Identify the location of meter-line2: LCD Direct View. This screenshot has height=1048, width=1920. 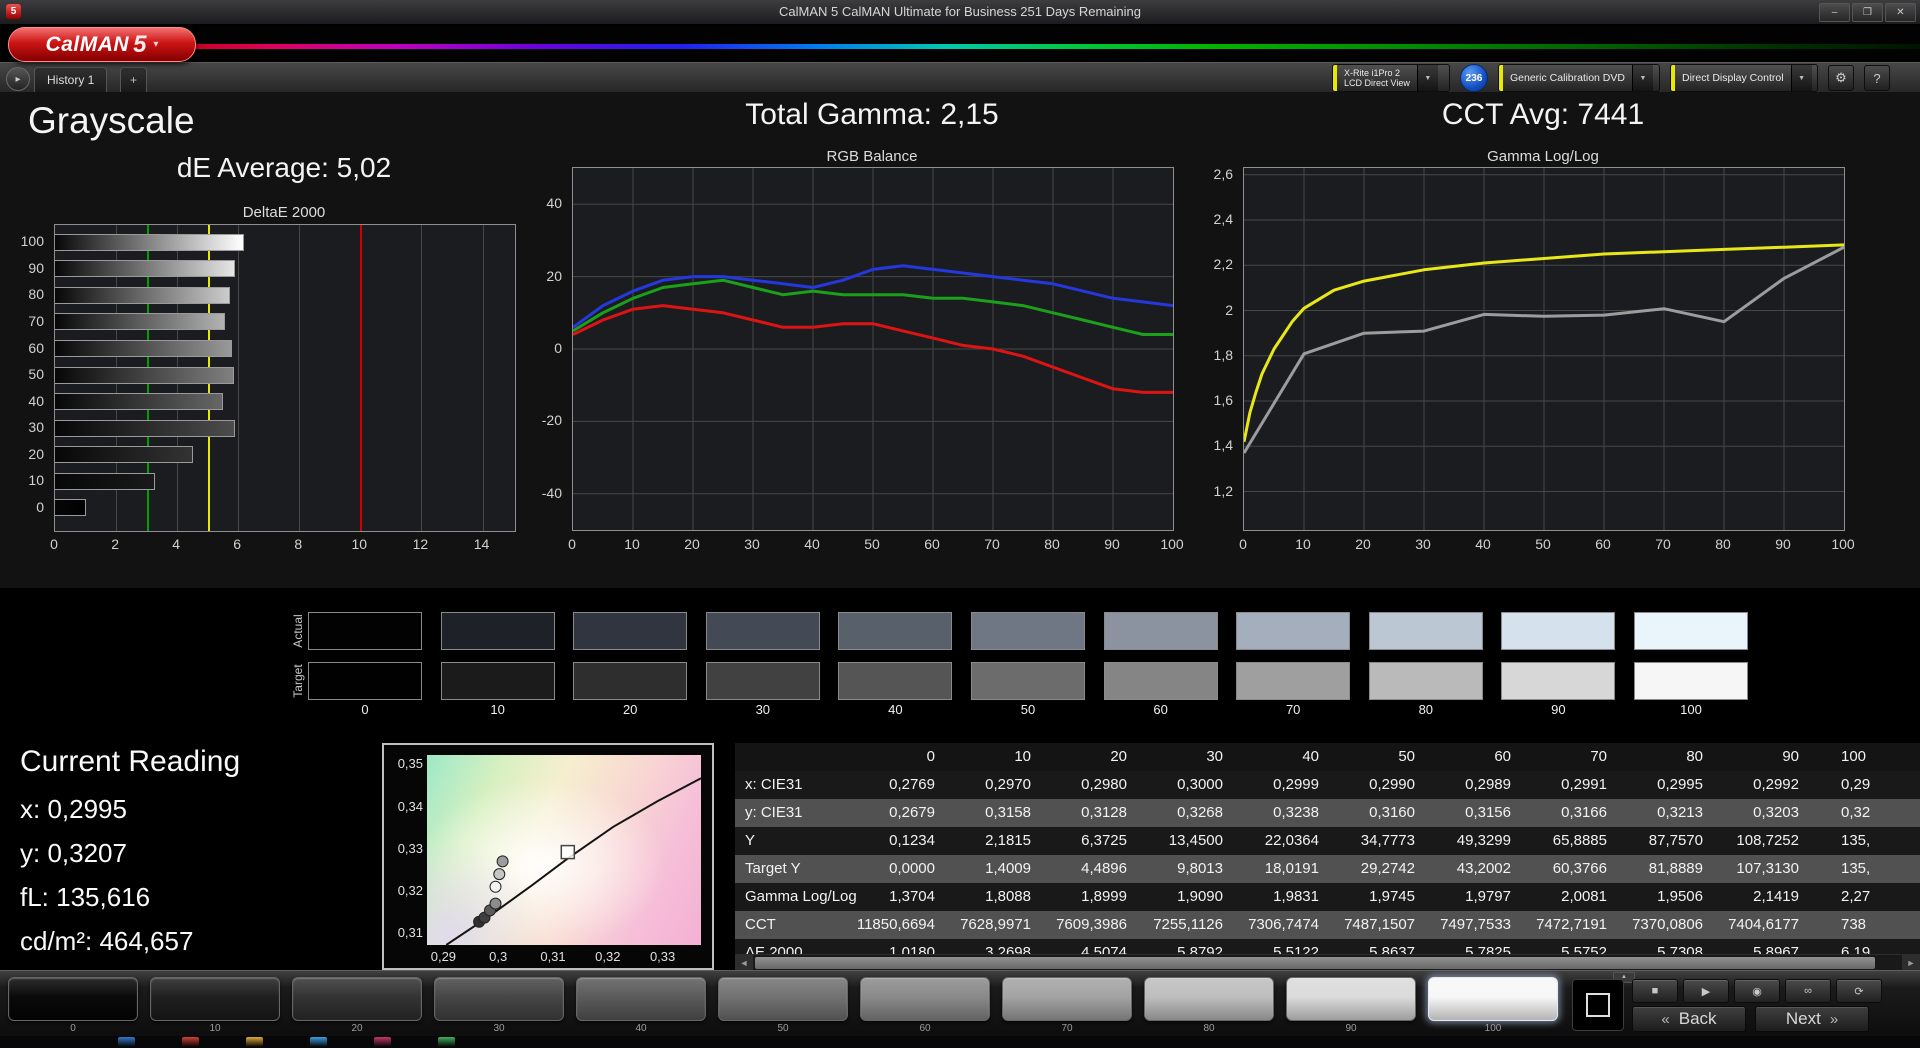
(1377, 83).